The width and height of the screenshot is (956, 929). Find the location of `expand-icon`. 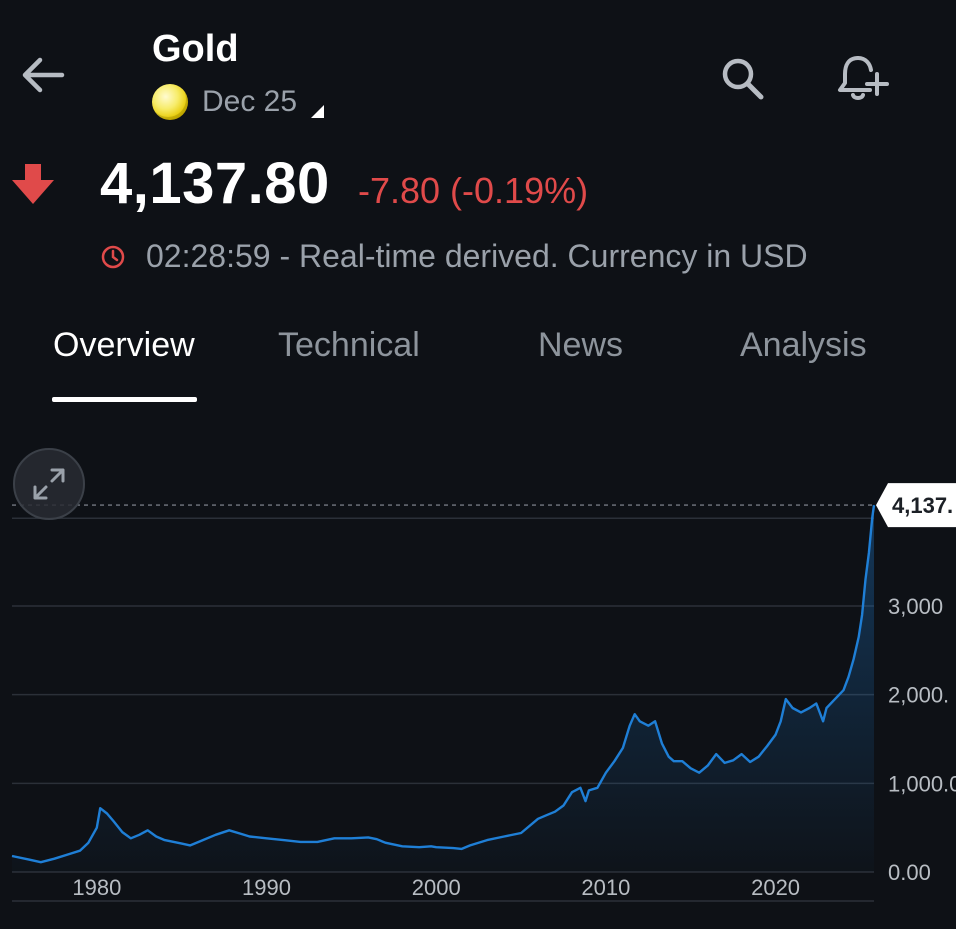

expand-icon is located at coordinates (49, 484).